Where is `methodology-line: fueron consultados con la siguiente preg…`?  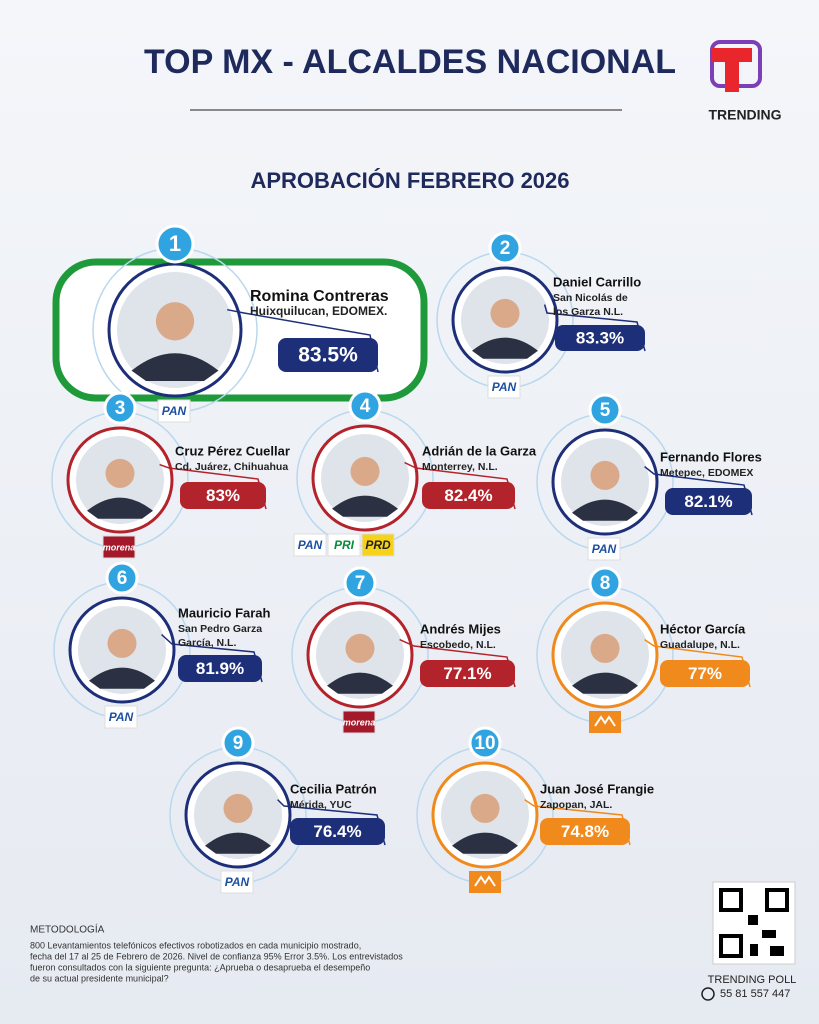
methodology-line: fueron consultados con la siguiente preg… is located at coordinates (200, 967).